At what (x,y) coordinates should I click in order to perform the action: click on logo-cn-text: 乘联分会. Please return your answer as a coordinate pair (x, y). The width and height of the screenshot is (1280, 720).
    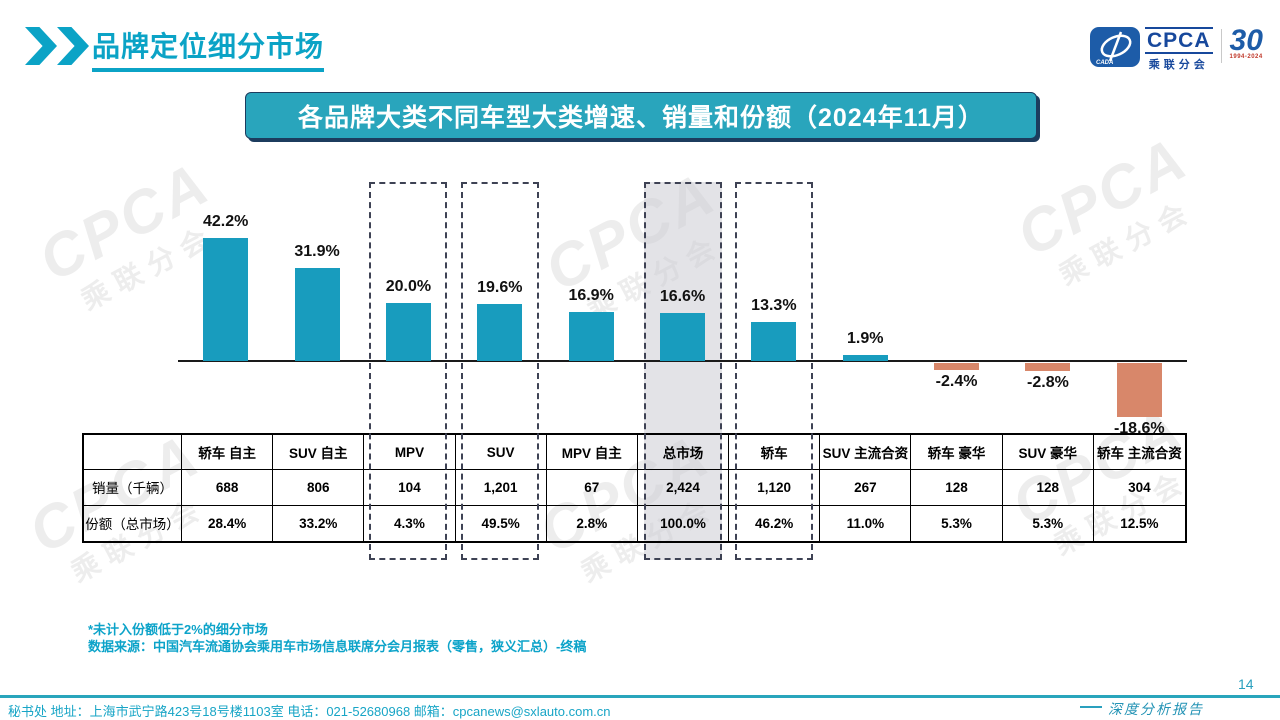
    Looking at the image, I should click on (1178, 65).